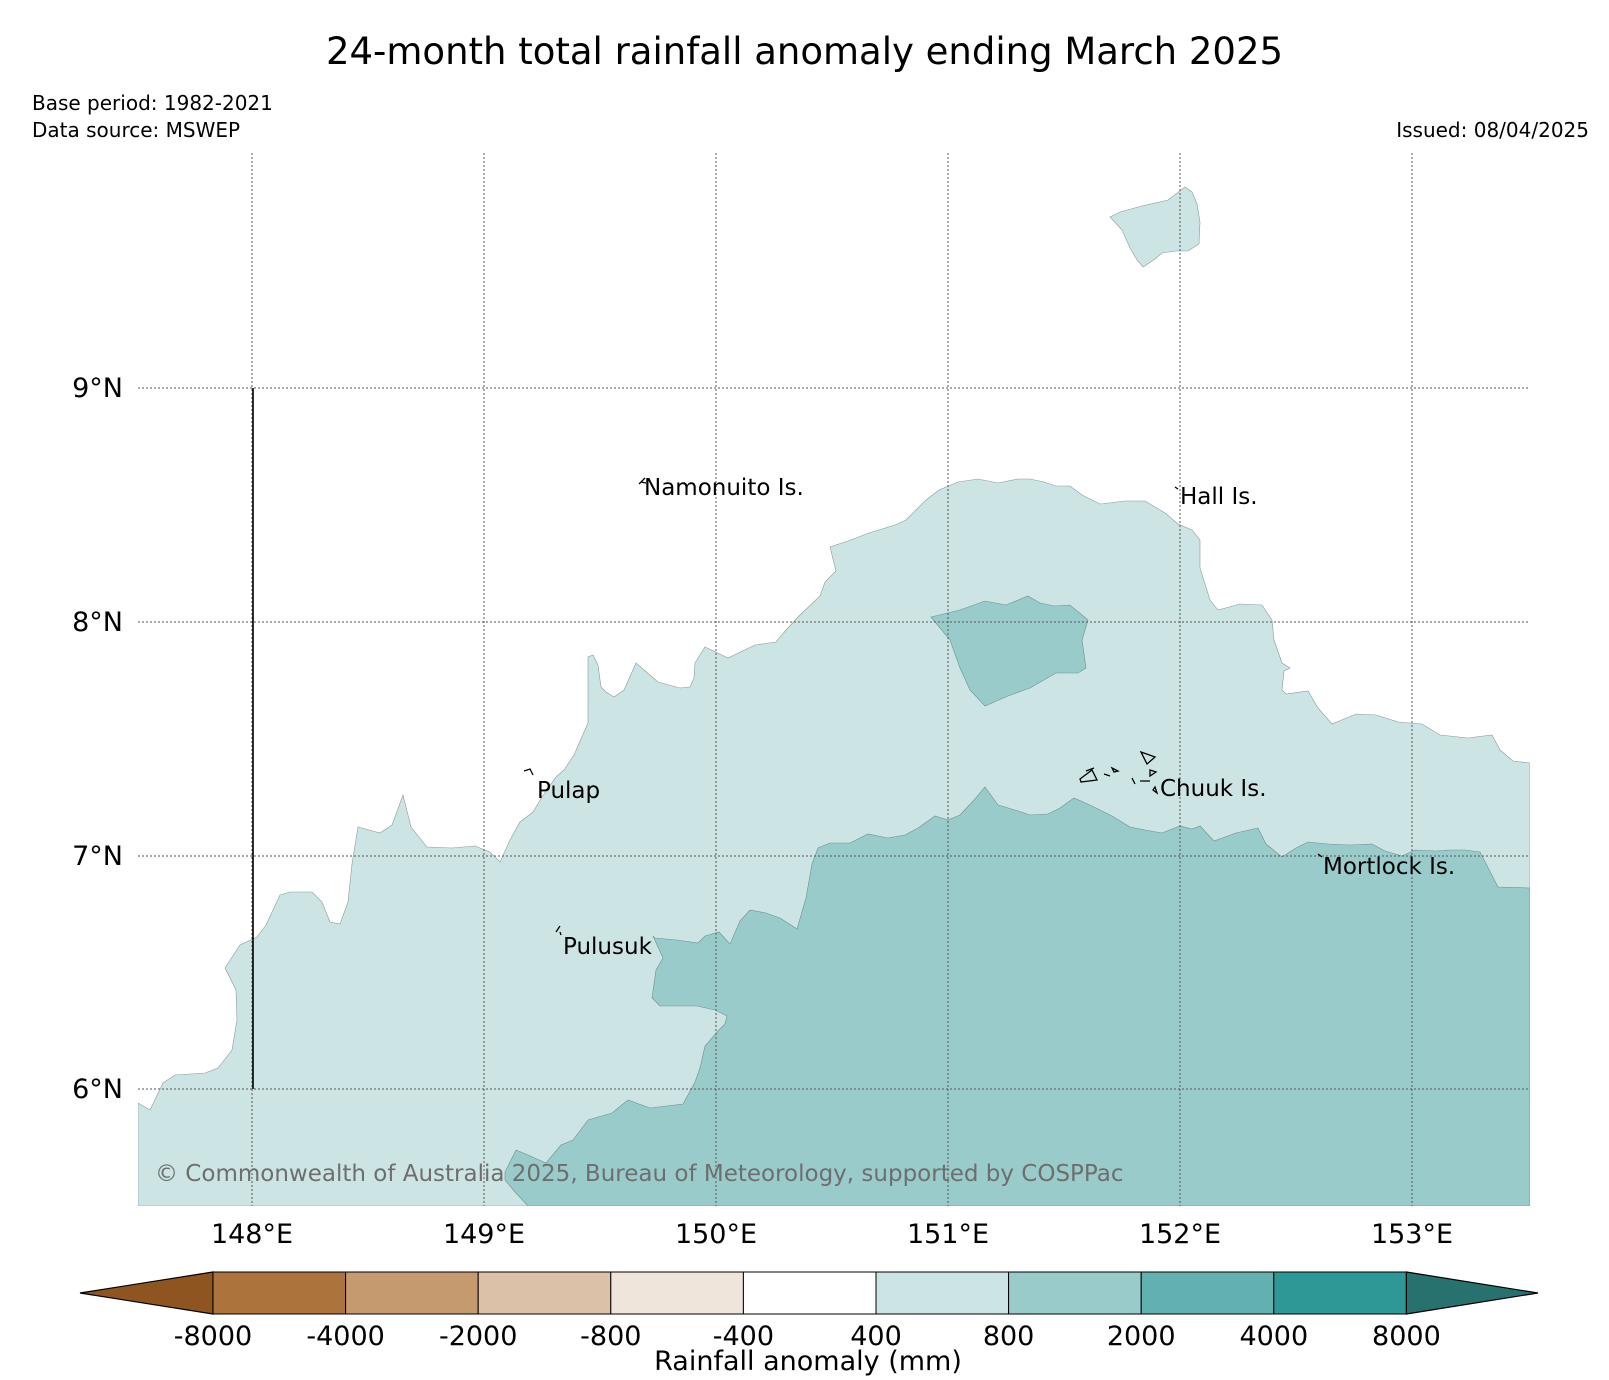 The width and height of the screenshot is (1609, 1380). Describe the element at coordinates (1273, 1336) in the screenshot. I see `colorbar-tick-label: 4000` at that location.